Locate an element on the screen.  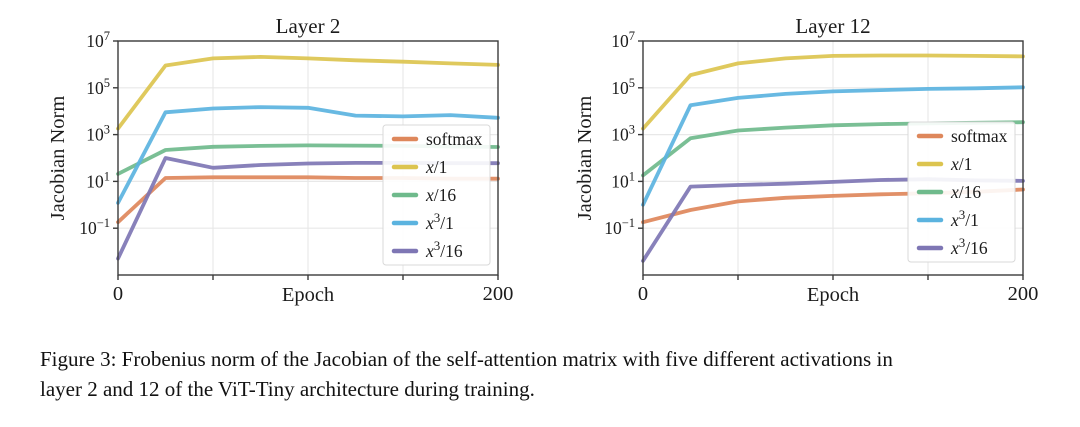
x-axis-label-layer-12: Epoch is located at coordinates (833, 295).